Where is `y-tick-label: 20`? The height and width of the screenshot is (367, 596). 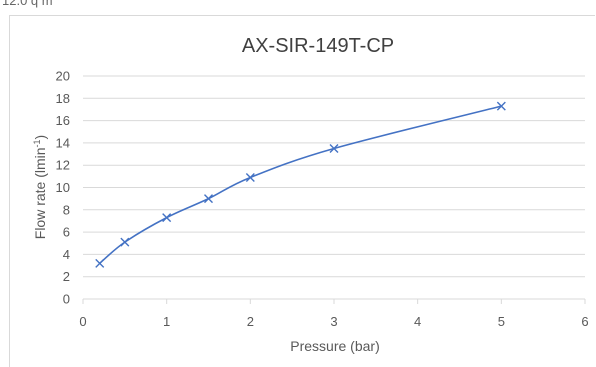 y-tick-label: 20 is located at coordinates (63, 76).